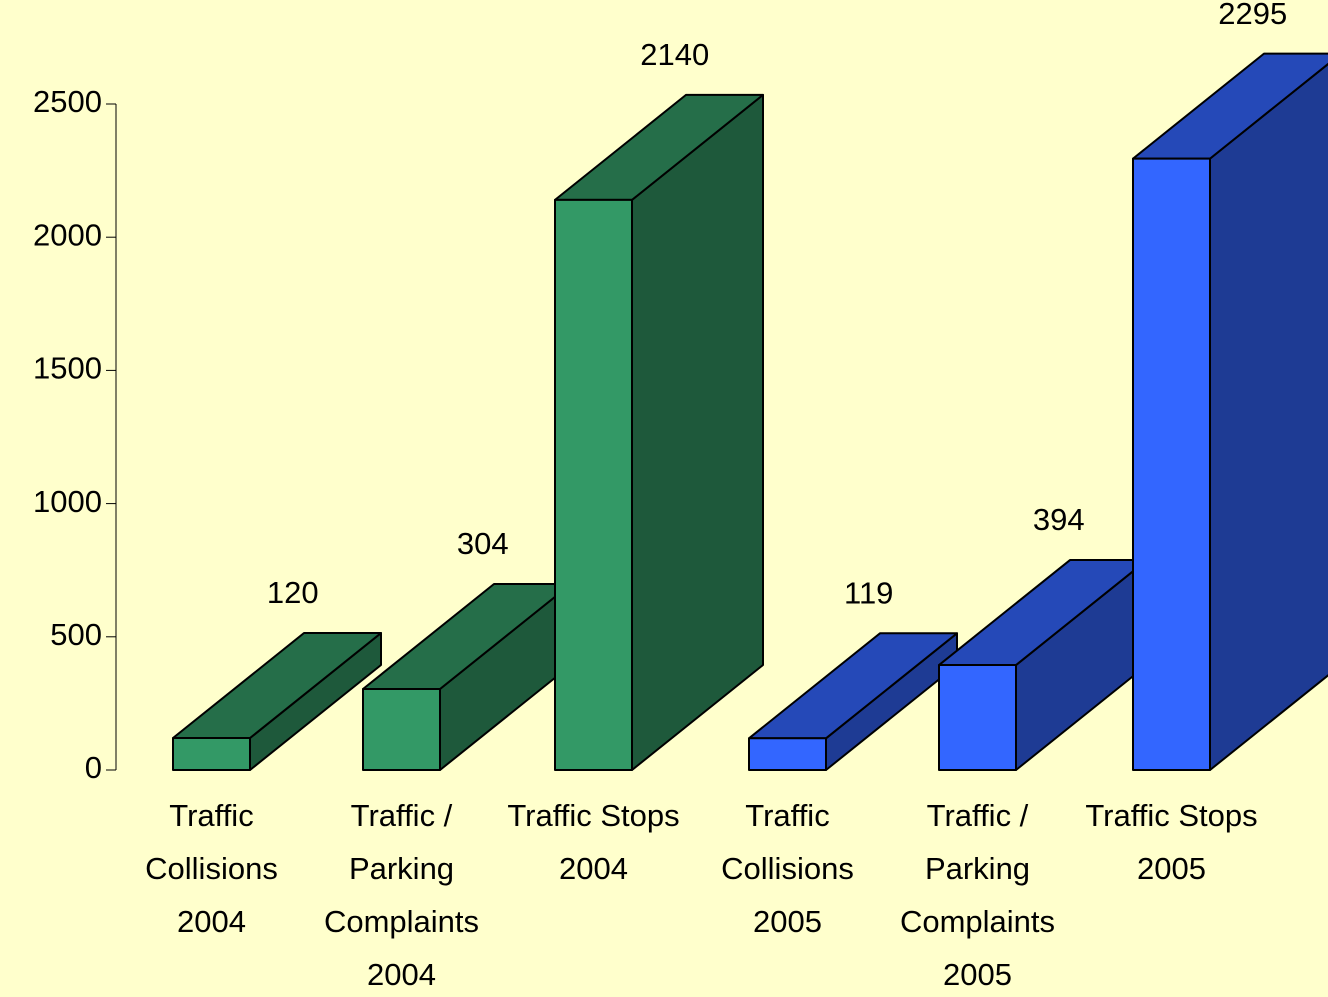  I want to click on y-tick-label: 2000, so click(67, 234).